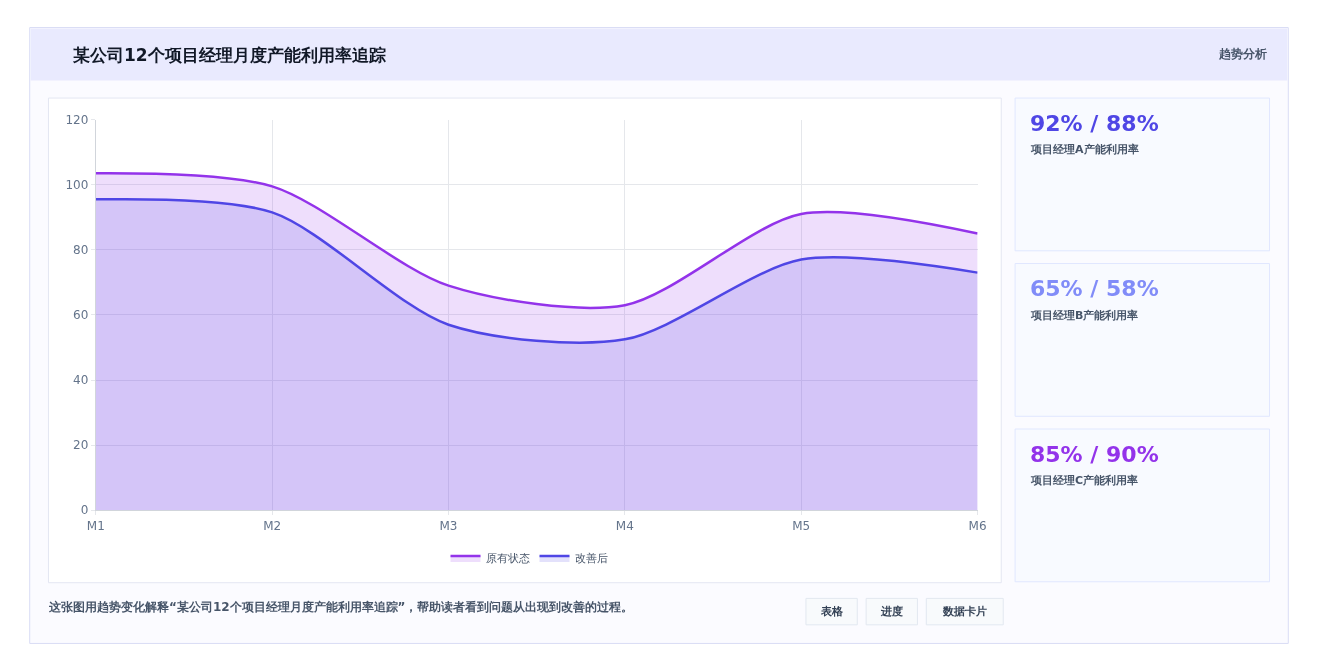 The width and height of the screenshot is (1318, 671). Describe the element at coordinates (81, 380) in the screenshot. I see `y-tick-label: 40` at that location.